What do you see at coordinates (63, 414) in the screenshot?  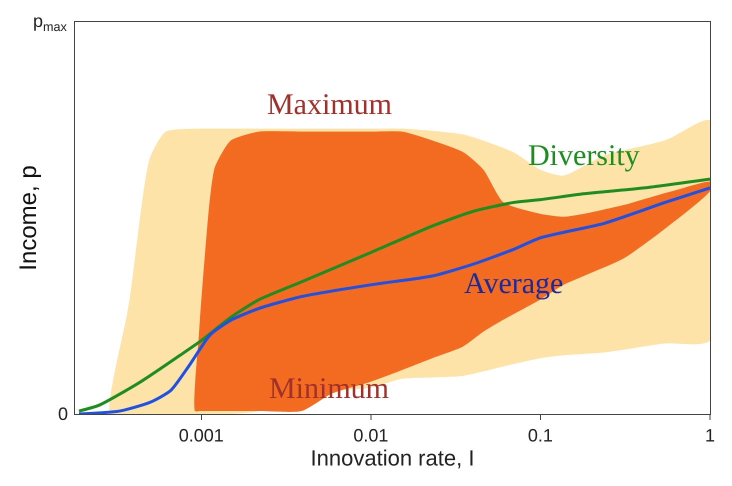 I see `text: 0` at bounding box center [63, 414].